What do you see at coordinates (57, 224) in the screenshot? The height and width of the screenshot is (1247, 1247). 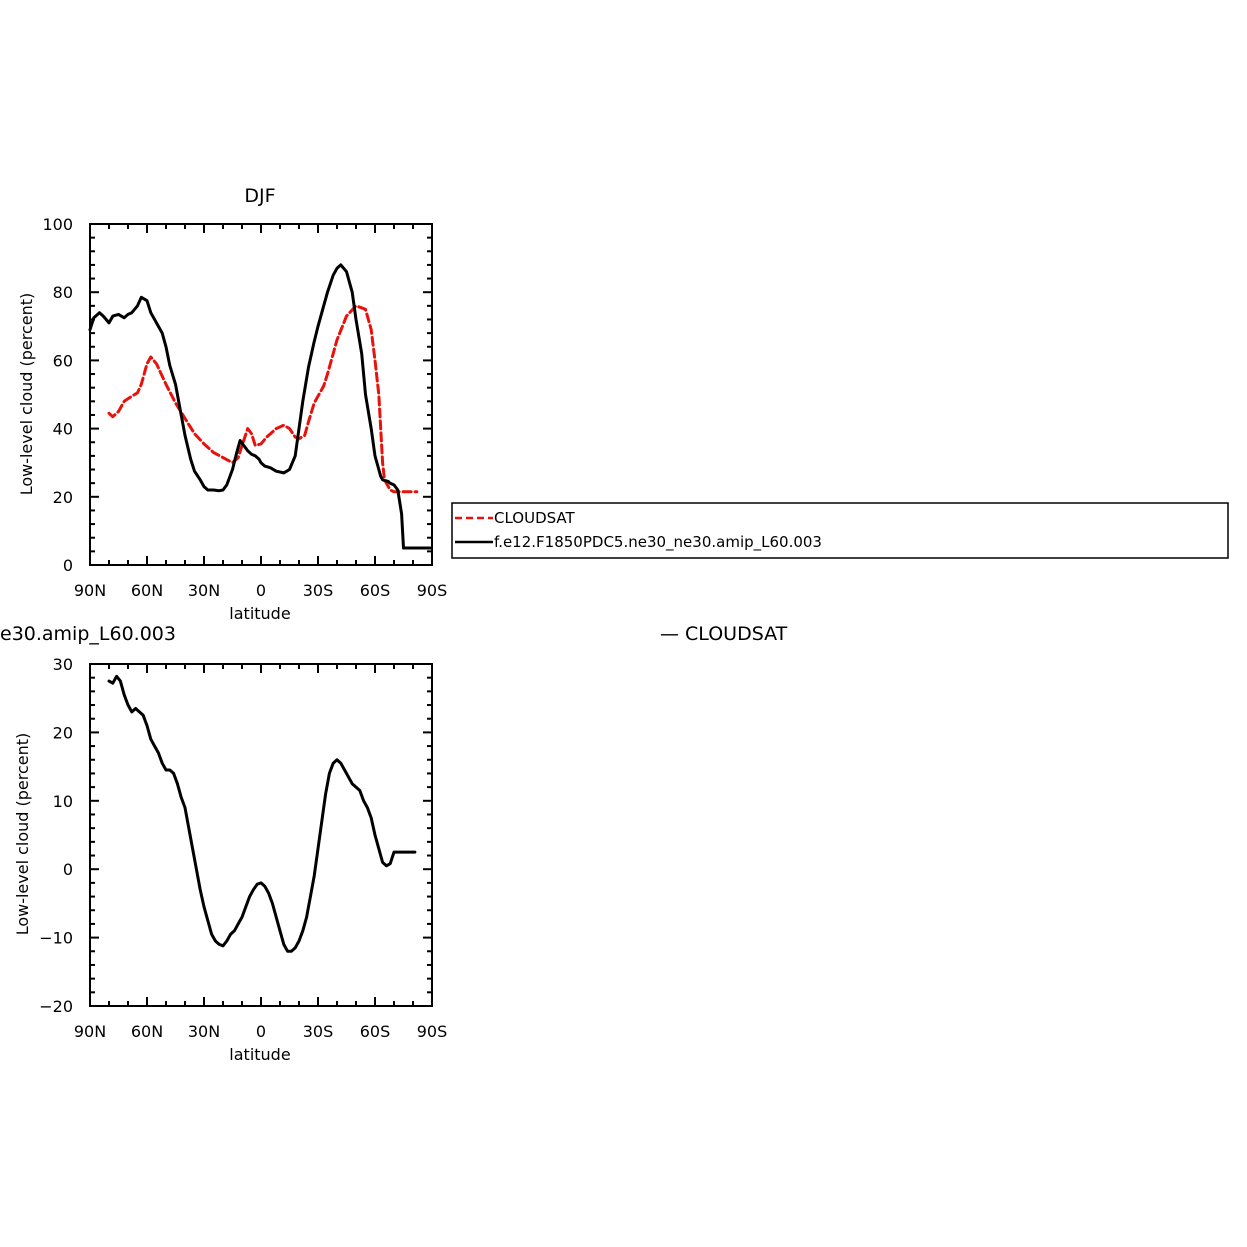 I see `top-y-tick-label: 100` at bounding box center [57, 224].